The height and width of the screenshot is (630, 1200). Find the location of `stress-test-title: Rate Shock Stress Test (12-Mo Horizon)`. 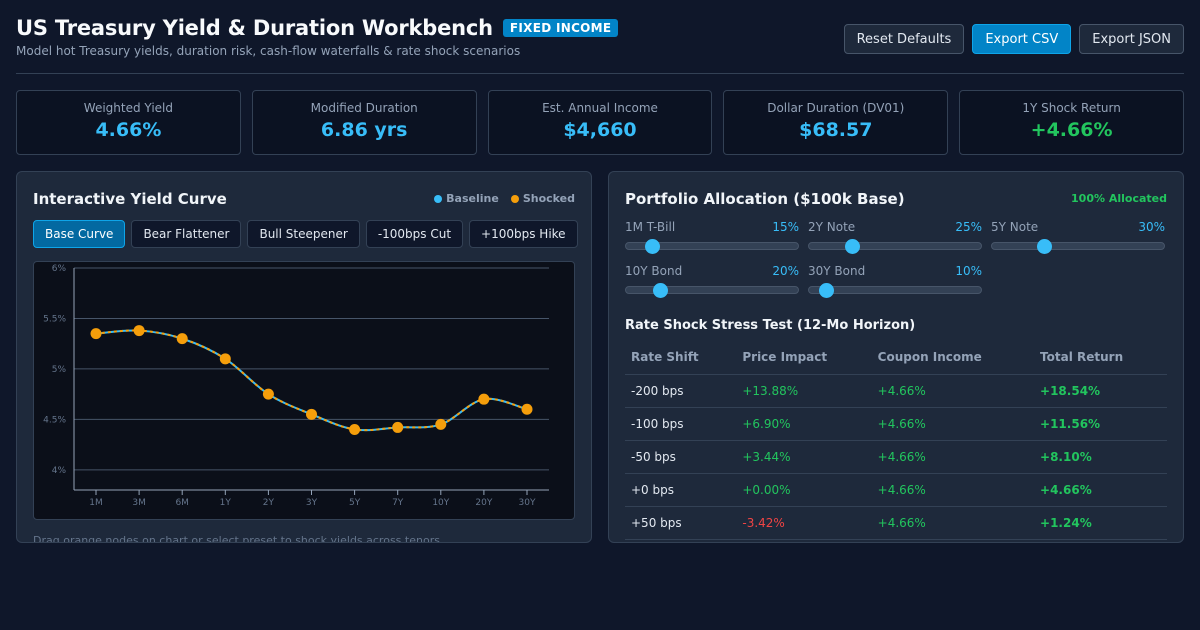

stress-test-title: Rate Shock Stress Test (12-Mo Horizon) is located at coordinates (770, 325).